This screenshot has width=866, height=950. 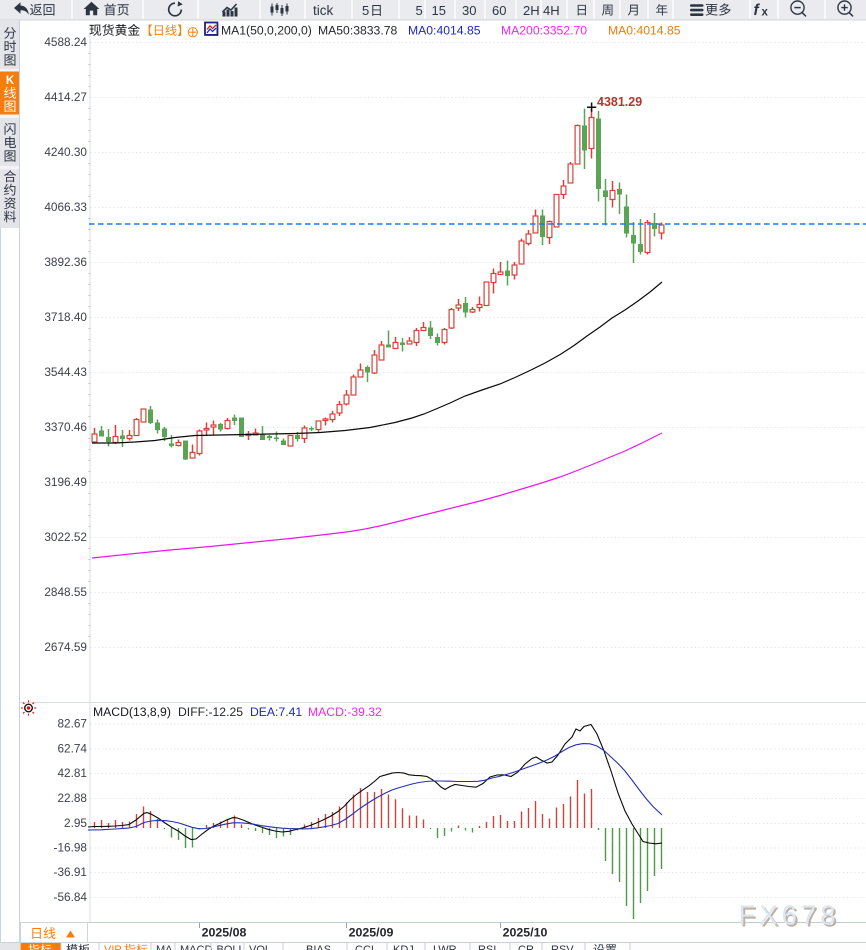 I want to click on svg-text: FX678, so click(x=790, y=916).